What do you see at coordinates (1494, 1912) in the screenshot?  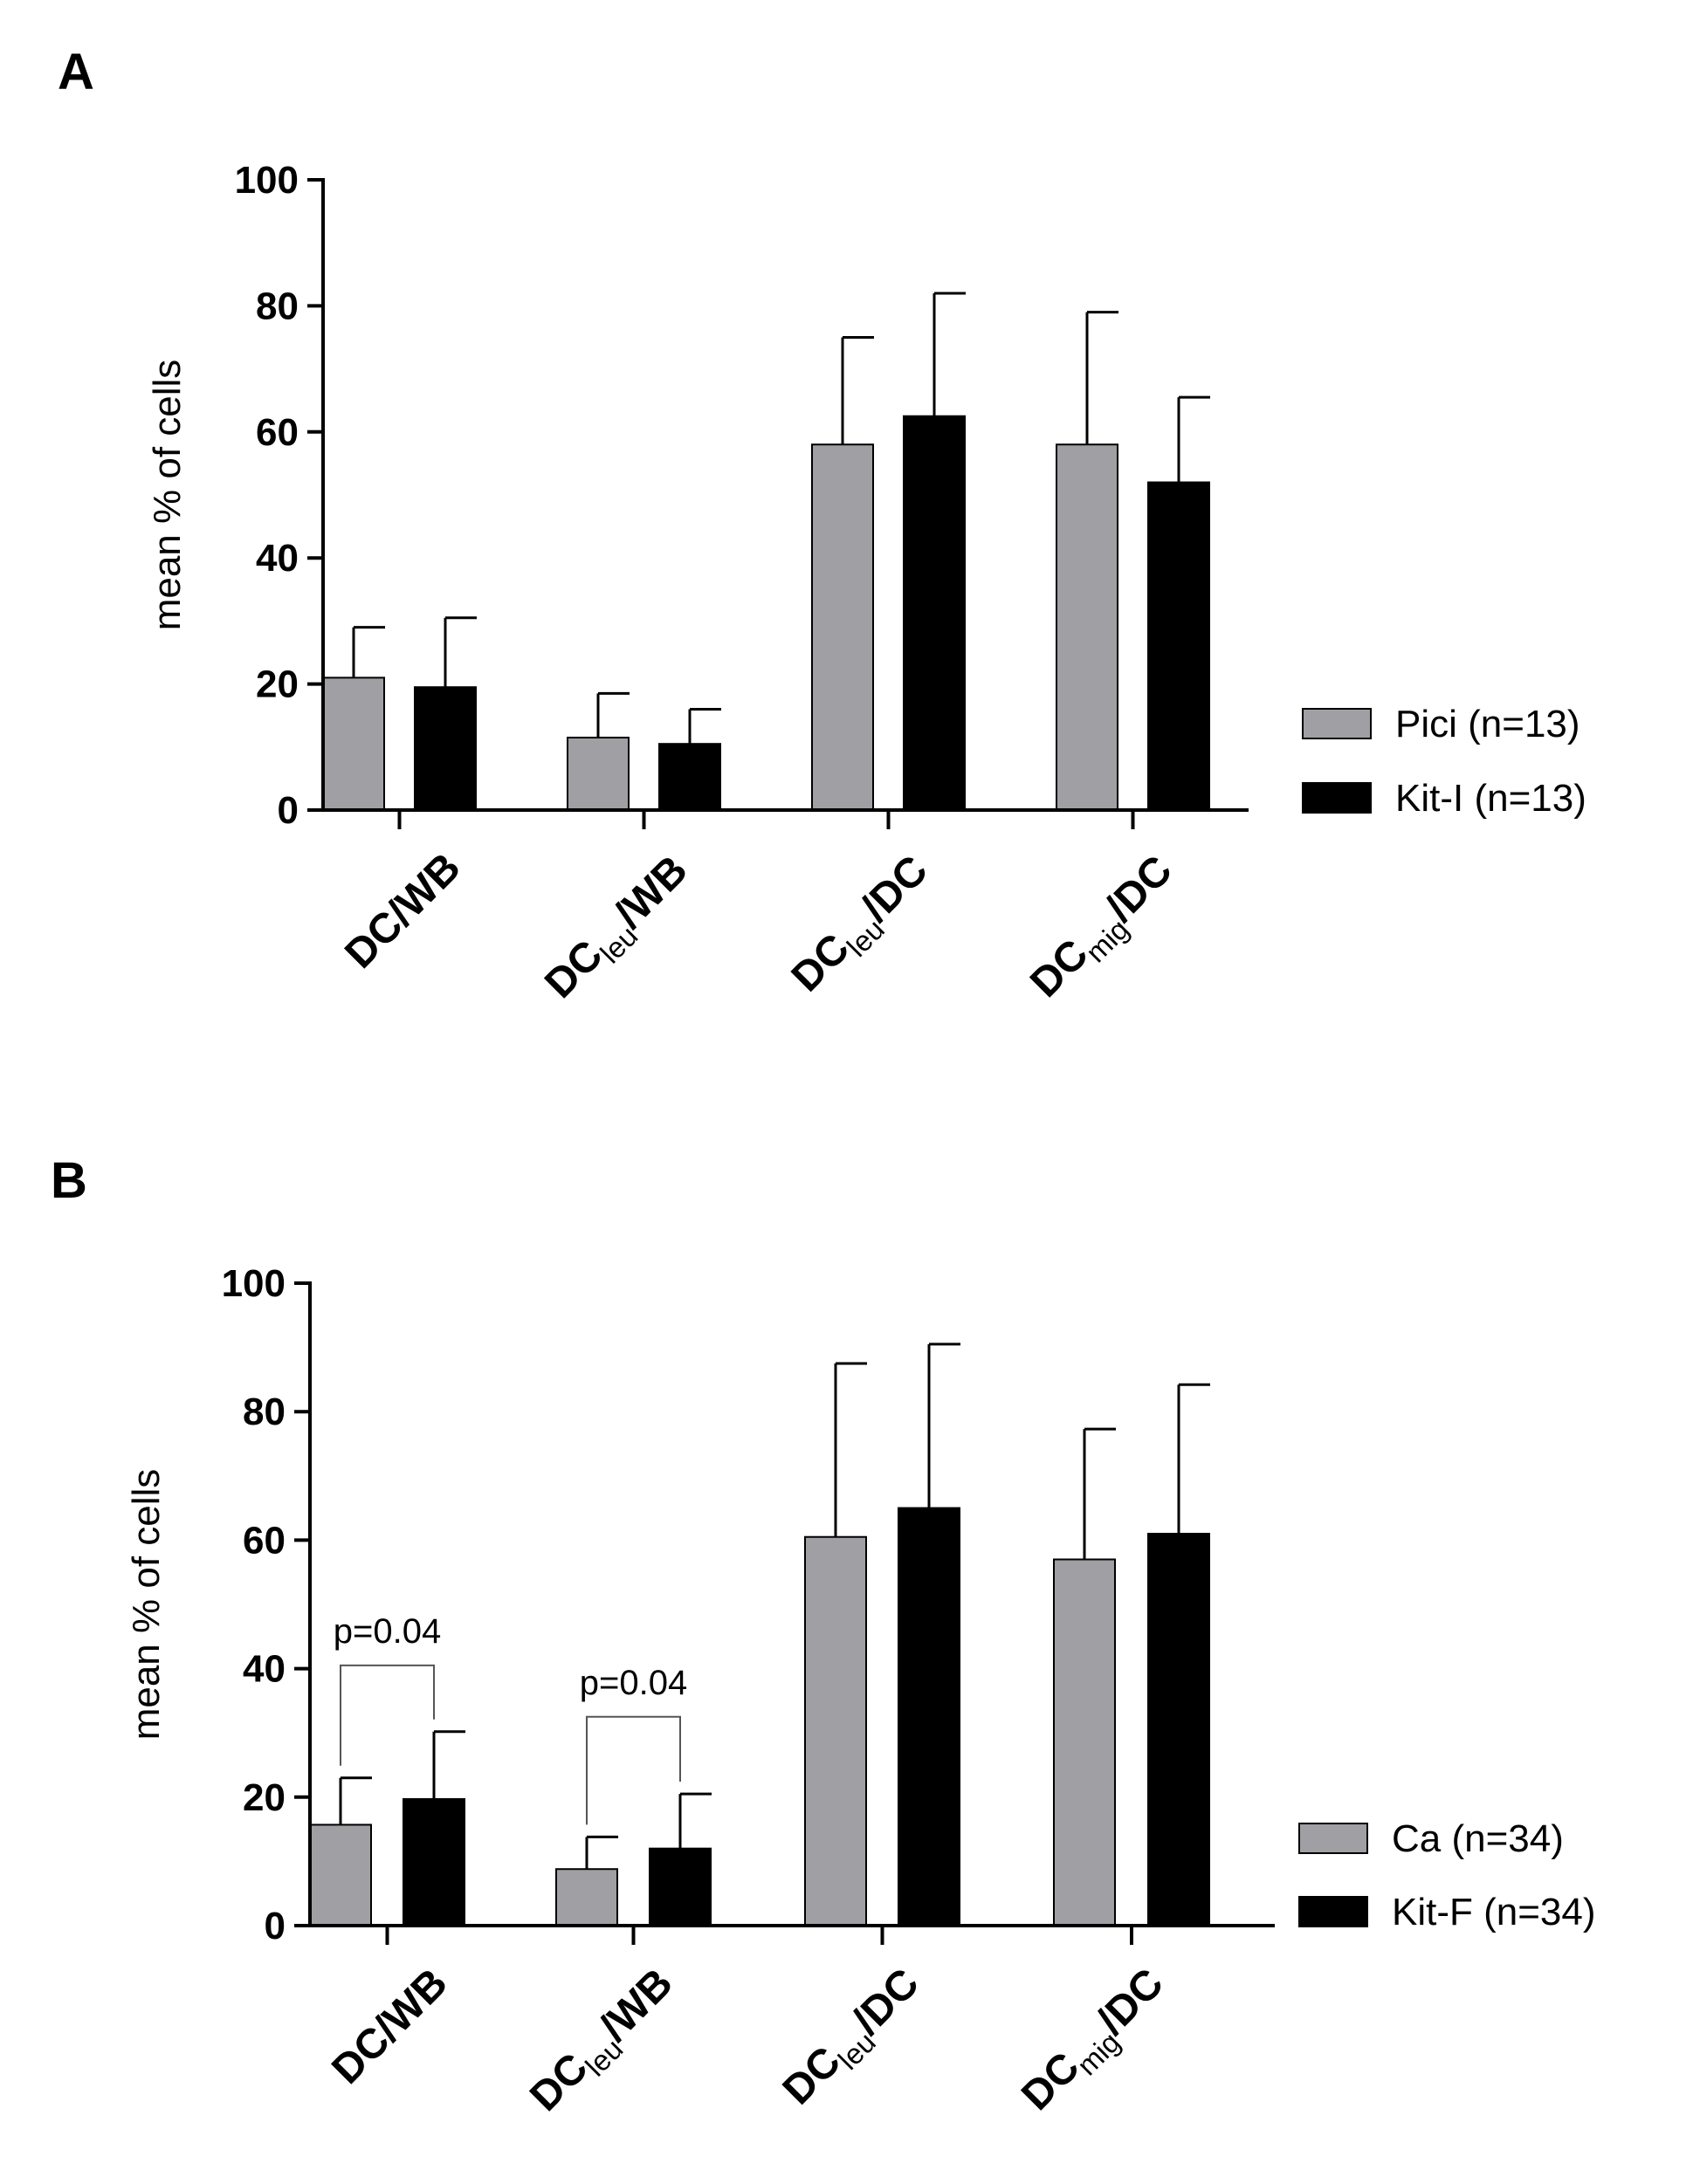 I see `legend-label: Kit-F (n=34)` at bounding box center [1494, 1912].